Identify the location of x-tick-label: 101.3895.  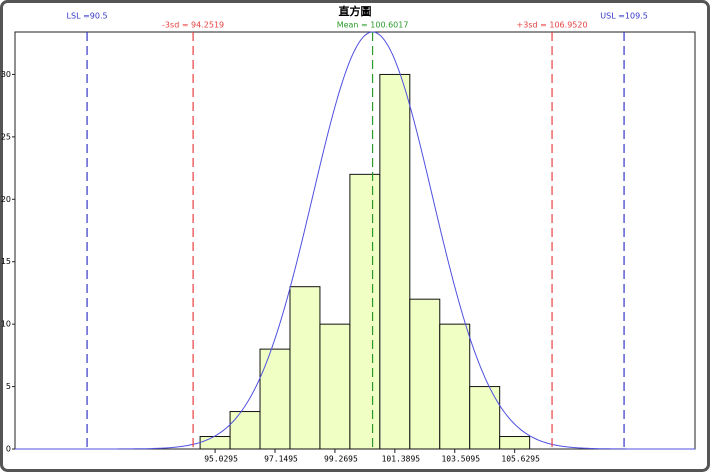
(401, 459).